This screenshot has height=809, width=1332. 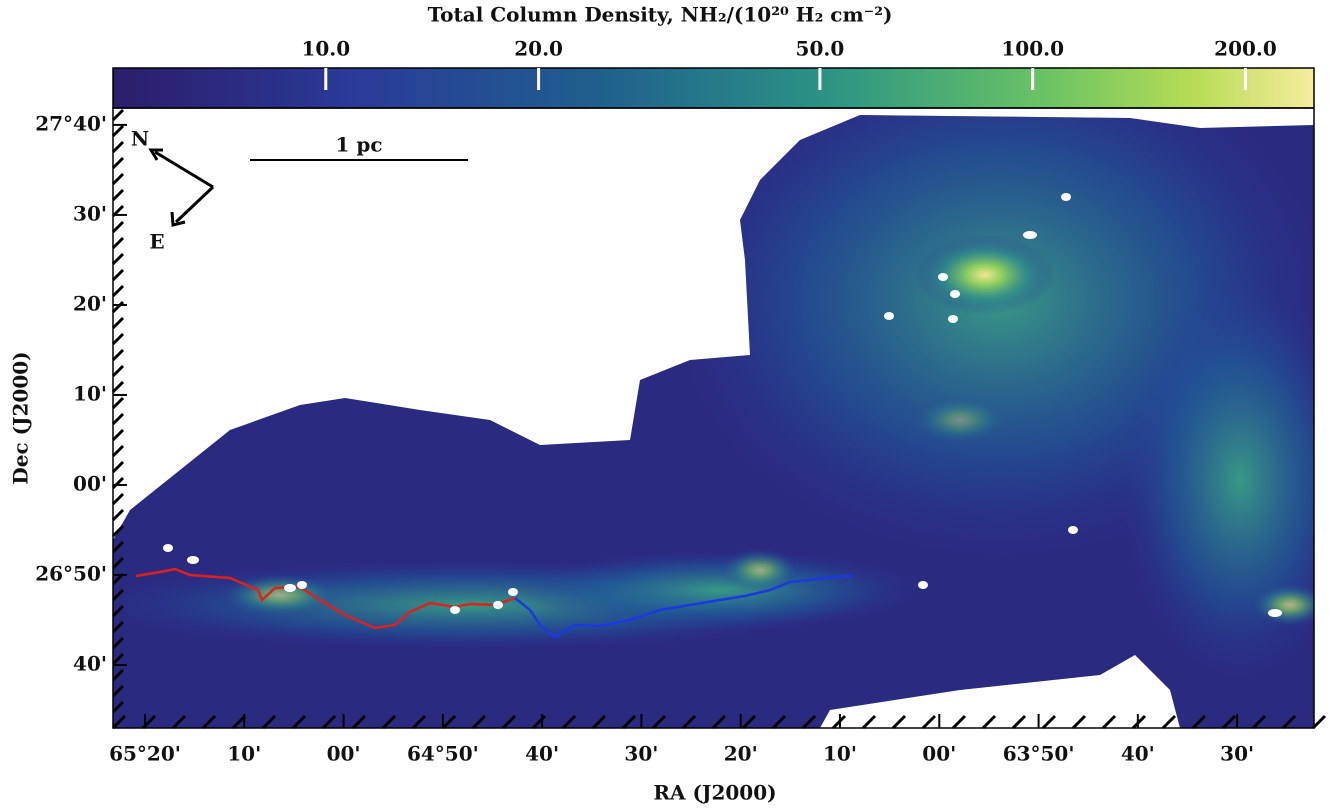 What do you see at coordinates (90, 213) in the screenshot?
I see `y-tick-label: 30'` at bounding box center [90, 213].